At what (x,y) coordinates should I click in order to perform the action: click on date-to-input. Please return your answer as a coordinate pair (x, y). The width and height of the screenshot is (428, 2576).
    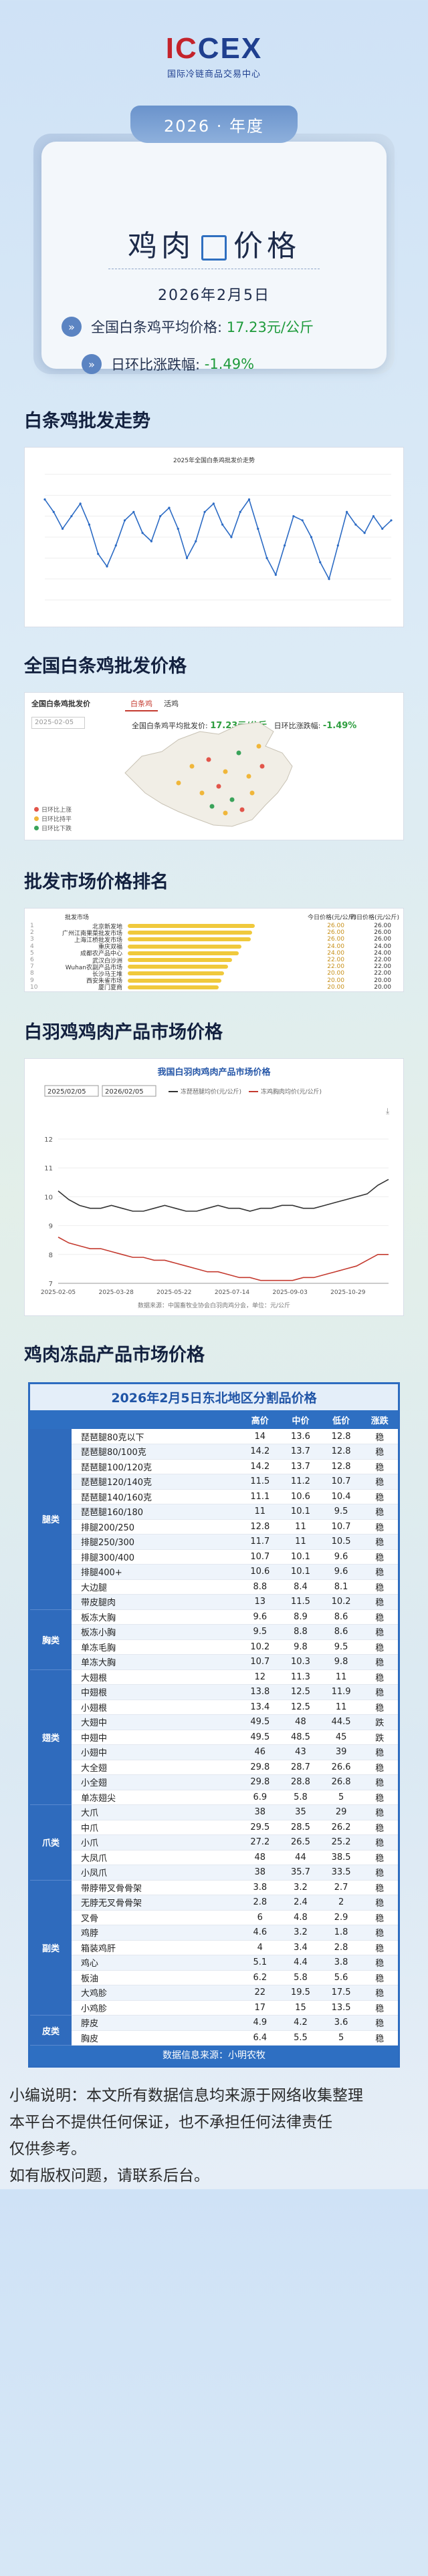
    Looking at the image, I should click on (129, 1091).